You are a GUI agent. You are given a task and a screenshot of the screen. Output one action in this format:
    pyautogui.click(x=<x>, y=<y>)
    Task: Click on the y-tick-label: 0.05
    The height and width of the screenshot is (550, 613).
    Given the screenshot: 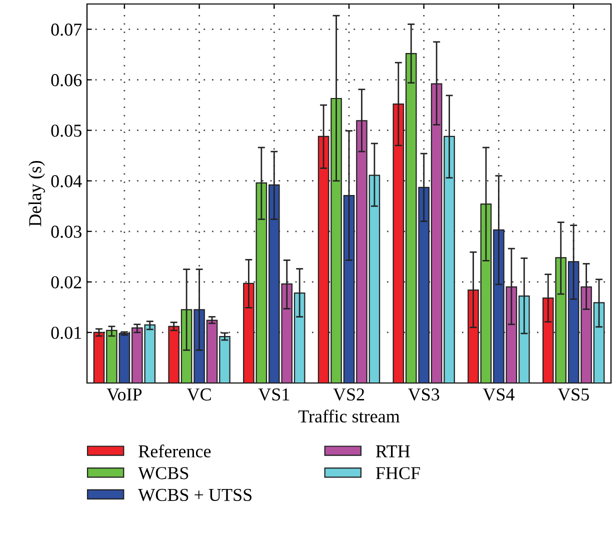 What is the action you would take?
    pyautogui.click(x=66, y=130)
    